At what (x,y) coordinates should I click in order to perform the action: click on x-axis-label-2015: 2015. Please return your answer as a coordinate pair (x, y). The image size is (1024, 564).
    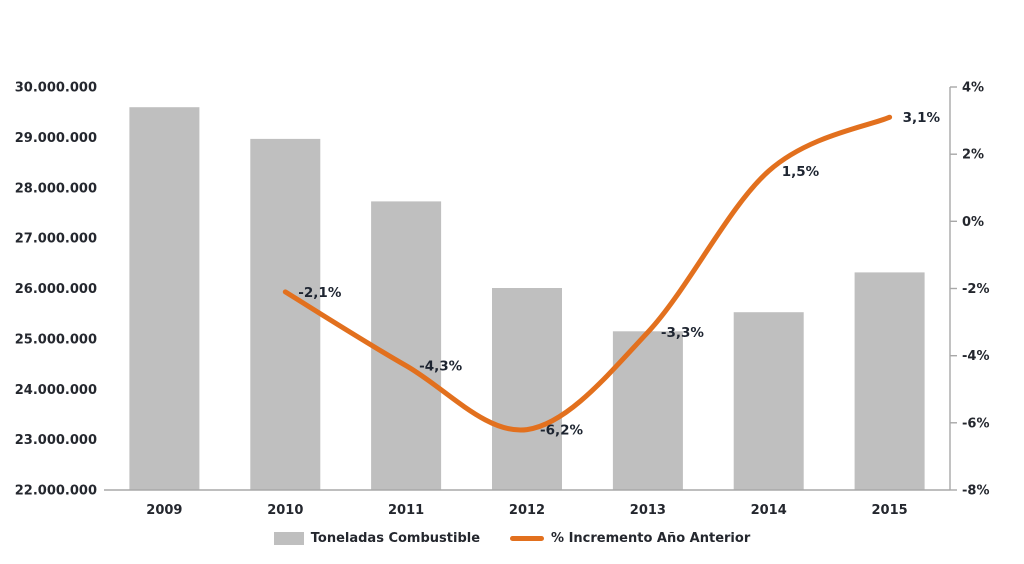
    Looking at the image, I should click on (890, 510).